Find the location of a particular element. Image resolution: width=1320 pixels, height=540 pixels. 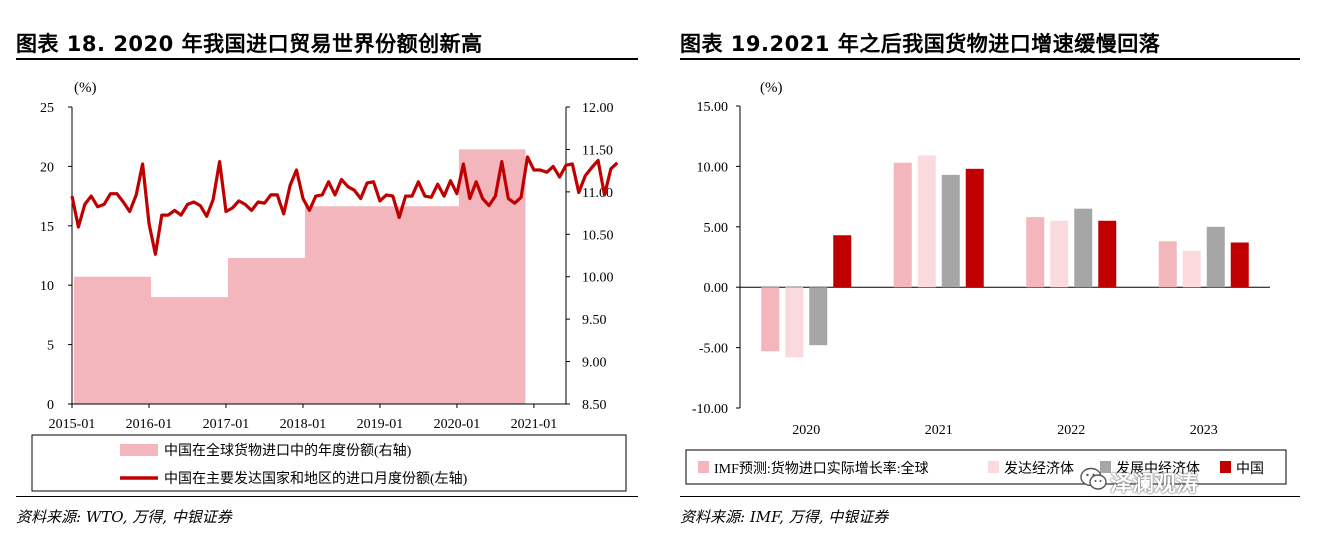

y-tick-label: -10.00 is located at coordinates (710, 409).